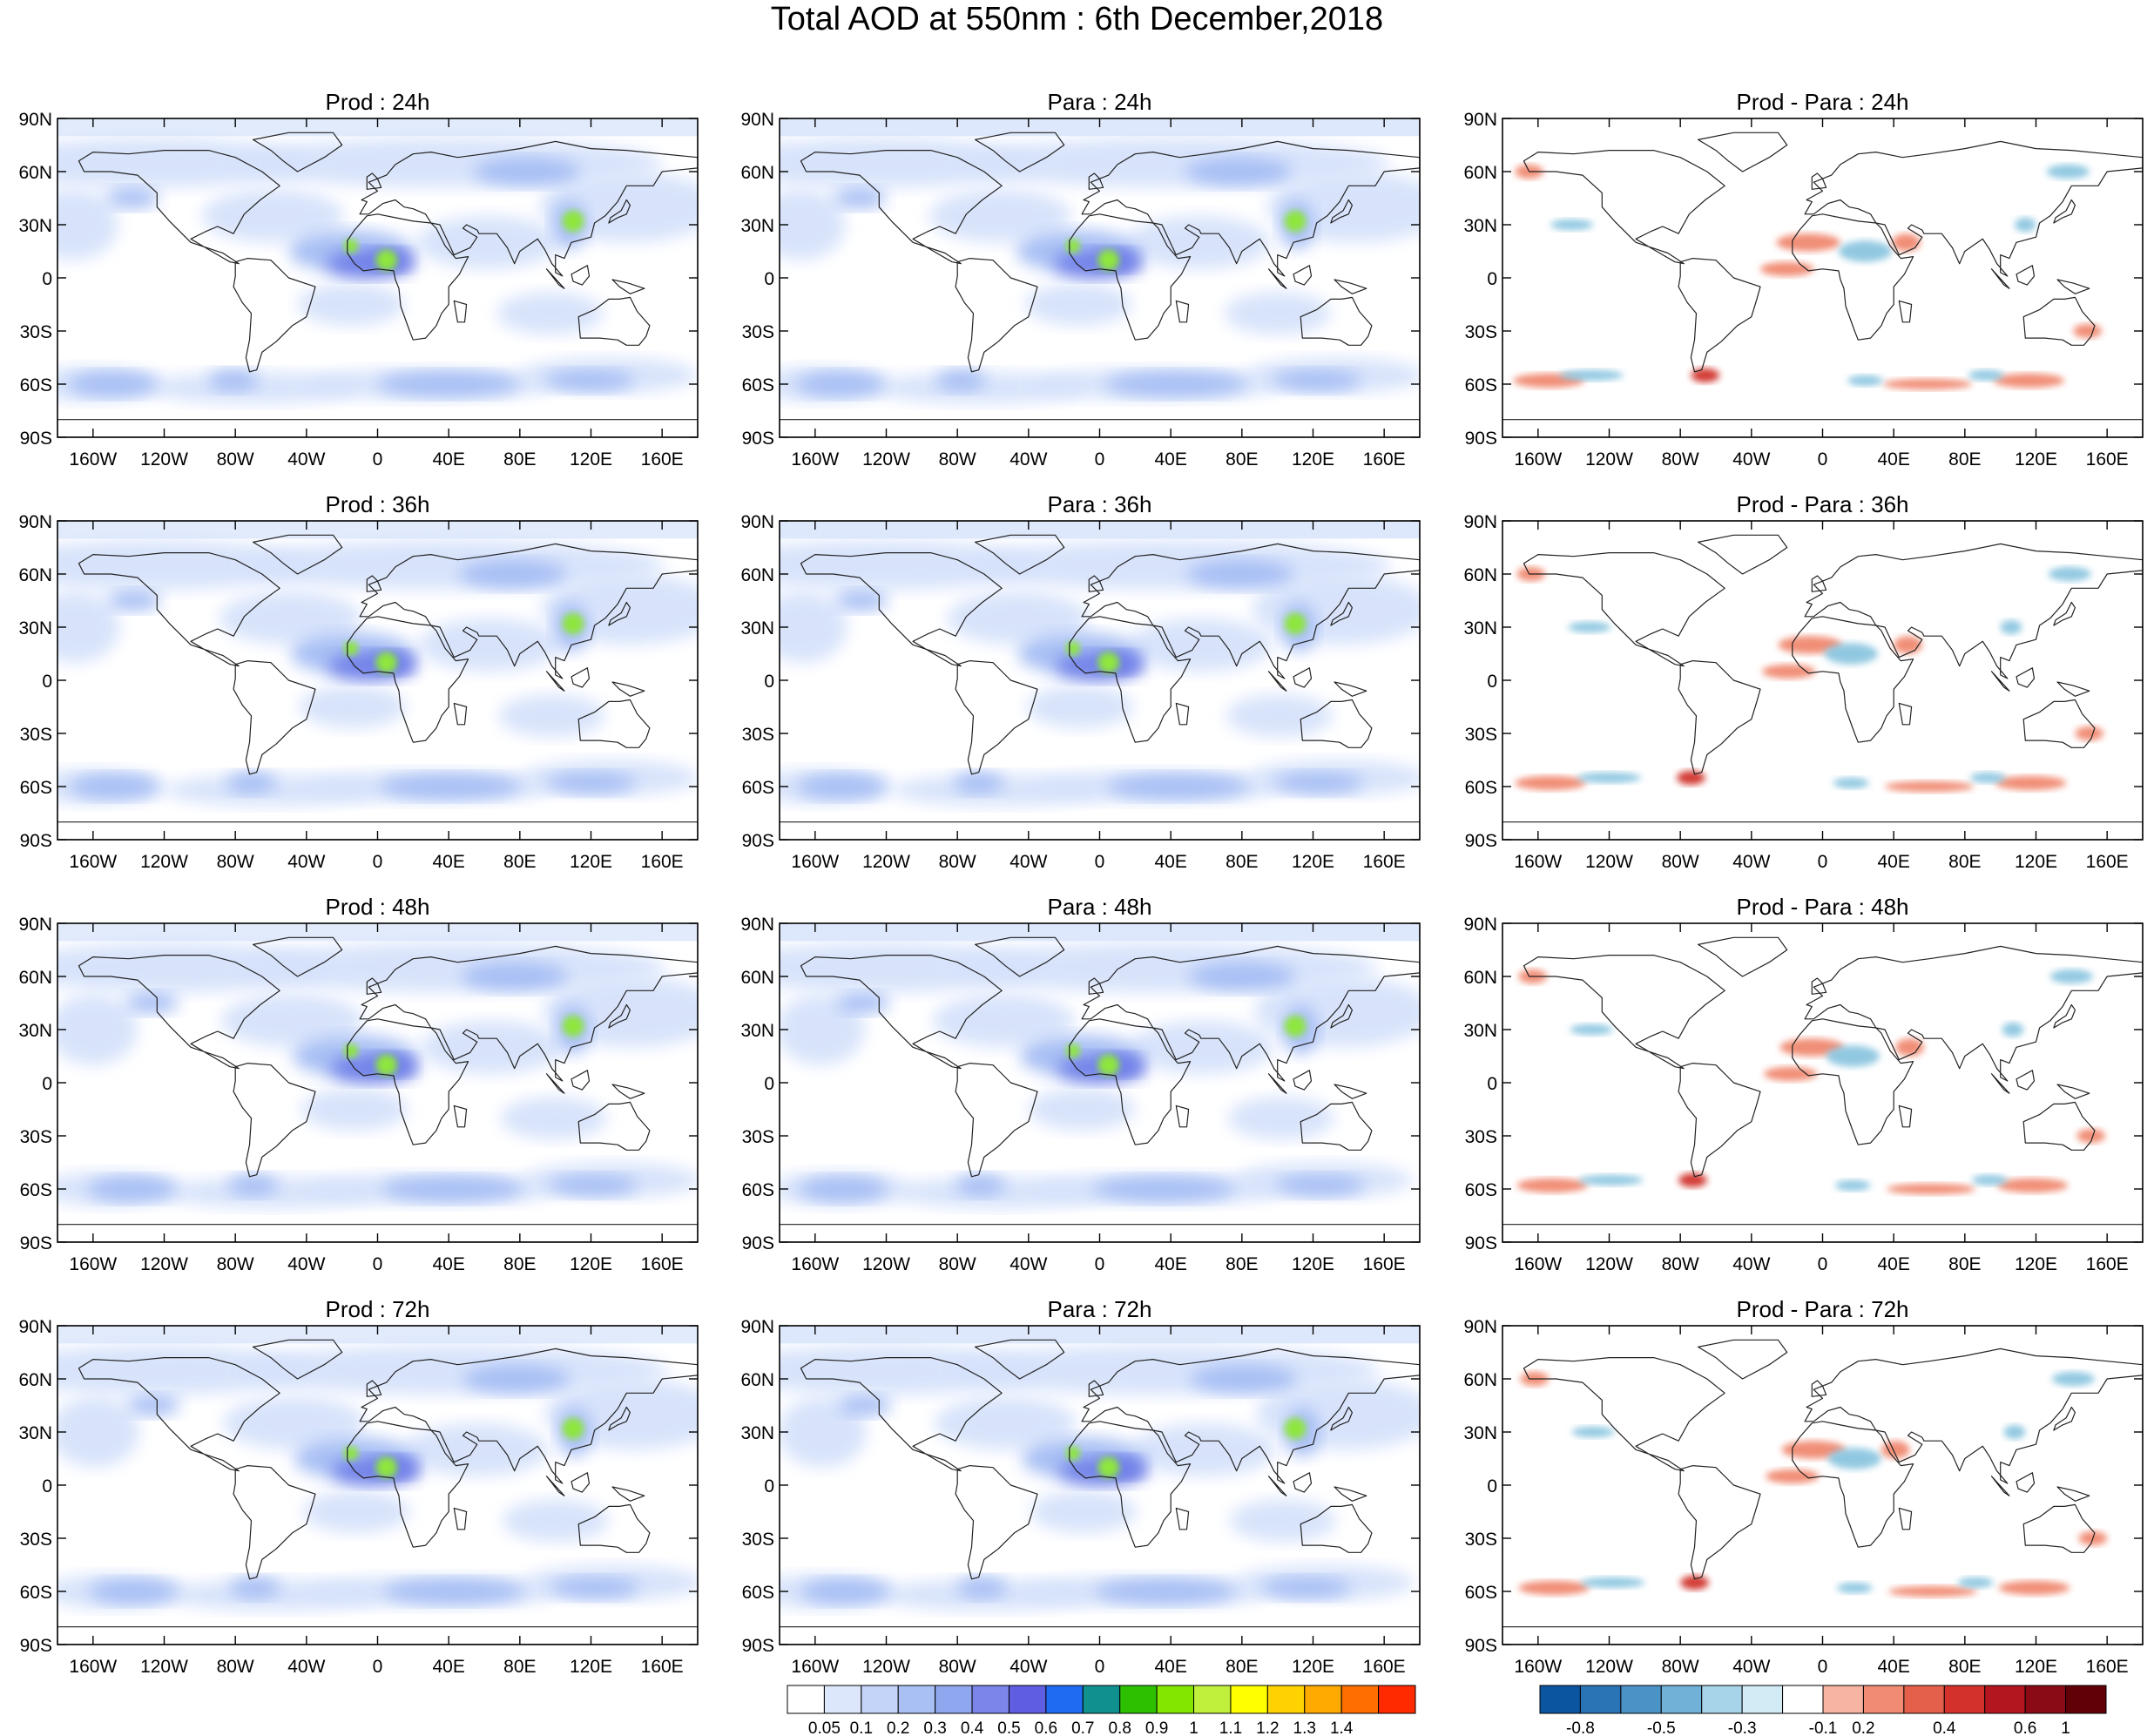 This screenshot has width=2154, height=1736. What do you see at coordinates (1119, 1727) in the screenshot?
I see `aod-colorbar-label: 0.8` at bounding box center [1119, 1727].